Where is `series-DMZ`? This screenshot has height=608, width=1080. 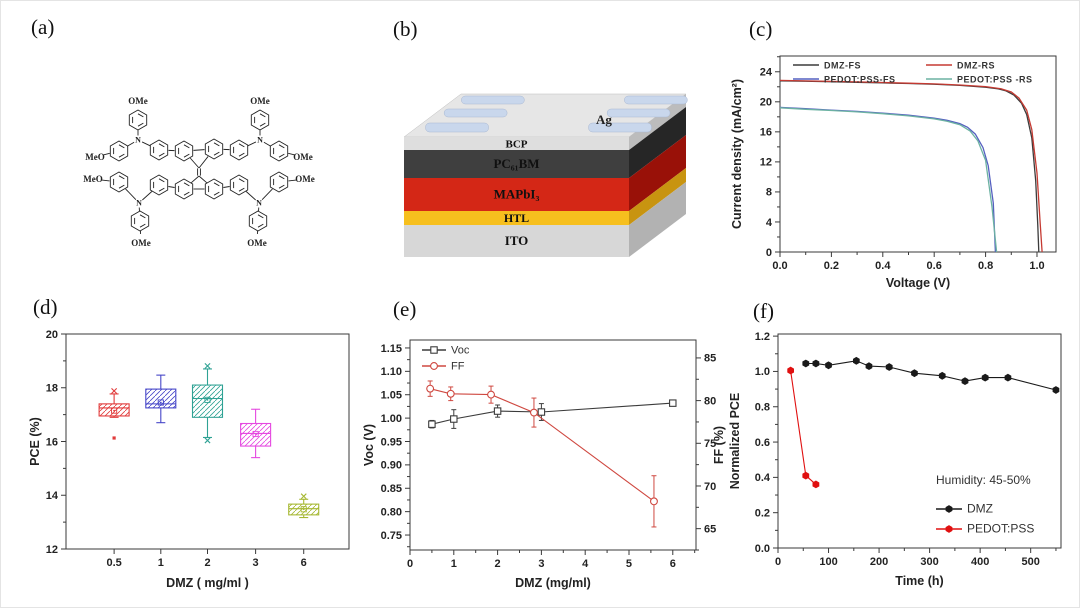 series-DMZ is located at coordinates (931, 375).